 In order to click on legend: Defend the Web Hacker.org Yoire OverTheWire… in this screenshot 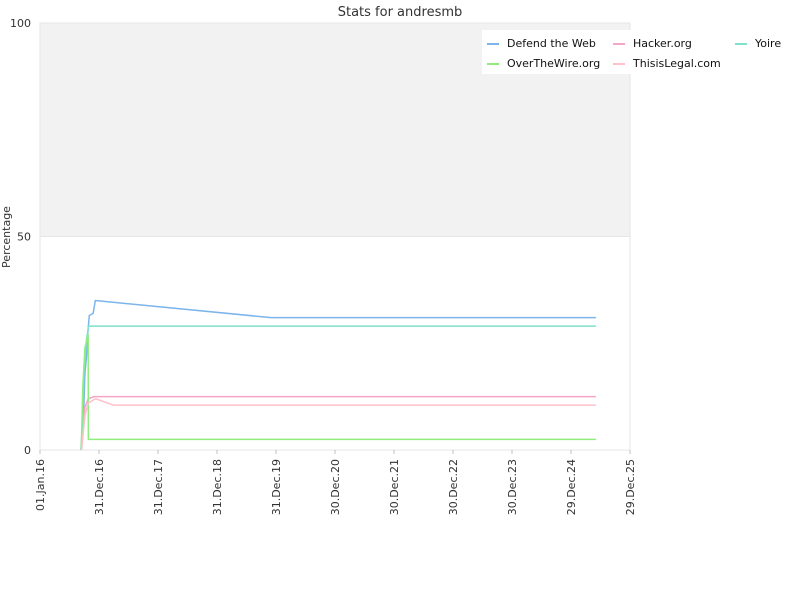, I will do `click(632, 52)`.